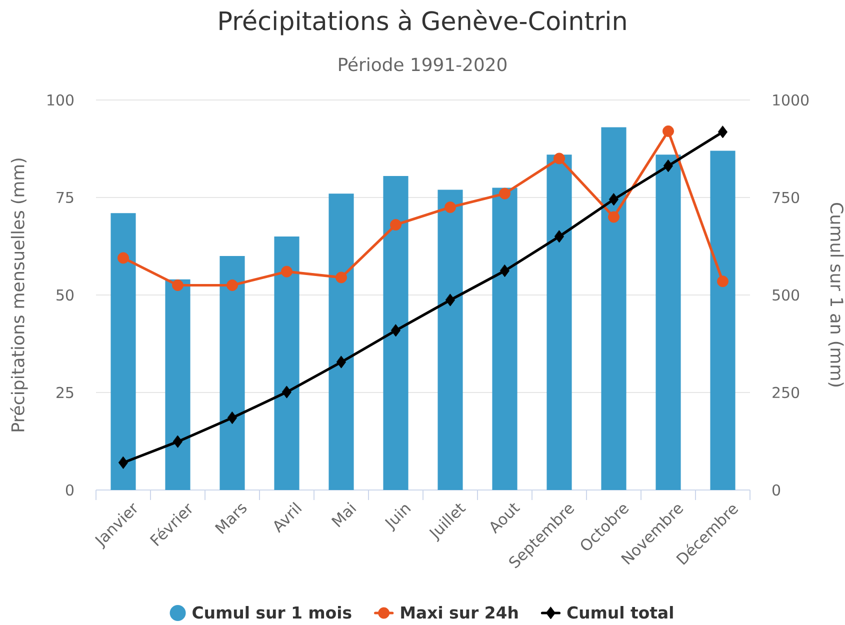 The height and width of the screenshot is (625, 845). Describe the element at coordinates (459, 612) in the screenshot. I see `legend-label: Maxi sur 24h` at that location.